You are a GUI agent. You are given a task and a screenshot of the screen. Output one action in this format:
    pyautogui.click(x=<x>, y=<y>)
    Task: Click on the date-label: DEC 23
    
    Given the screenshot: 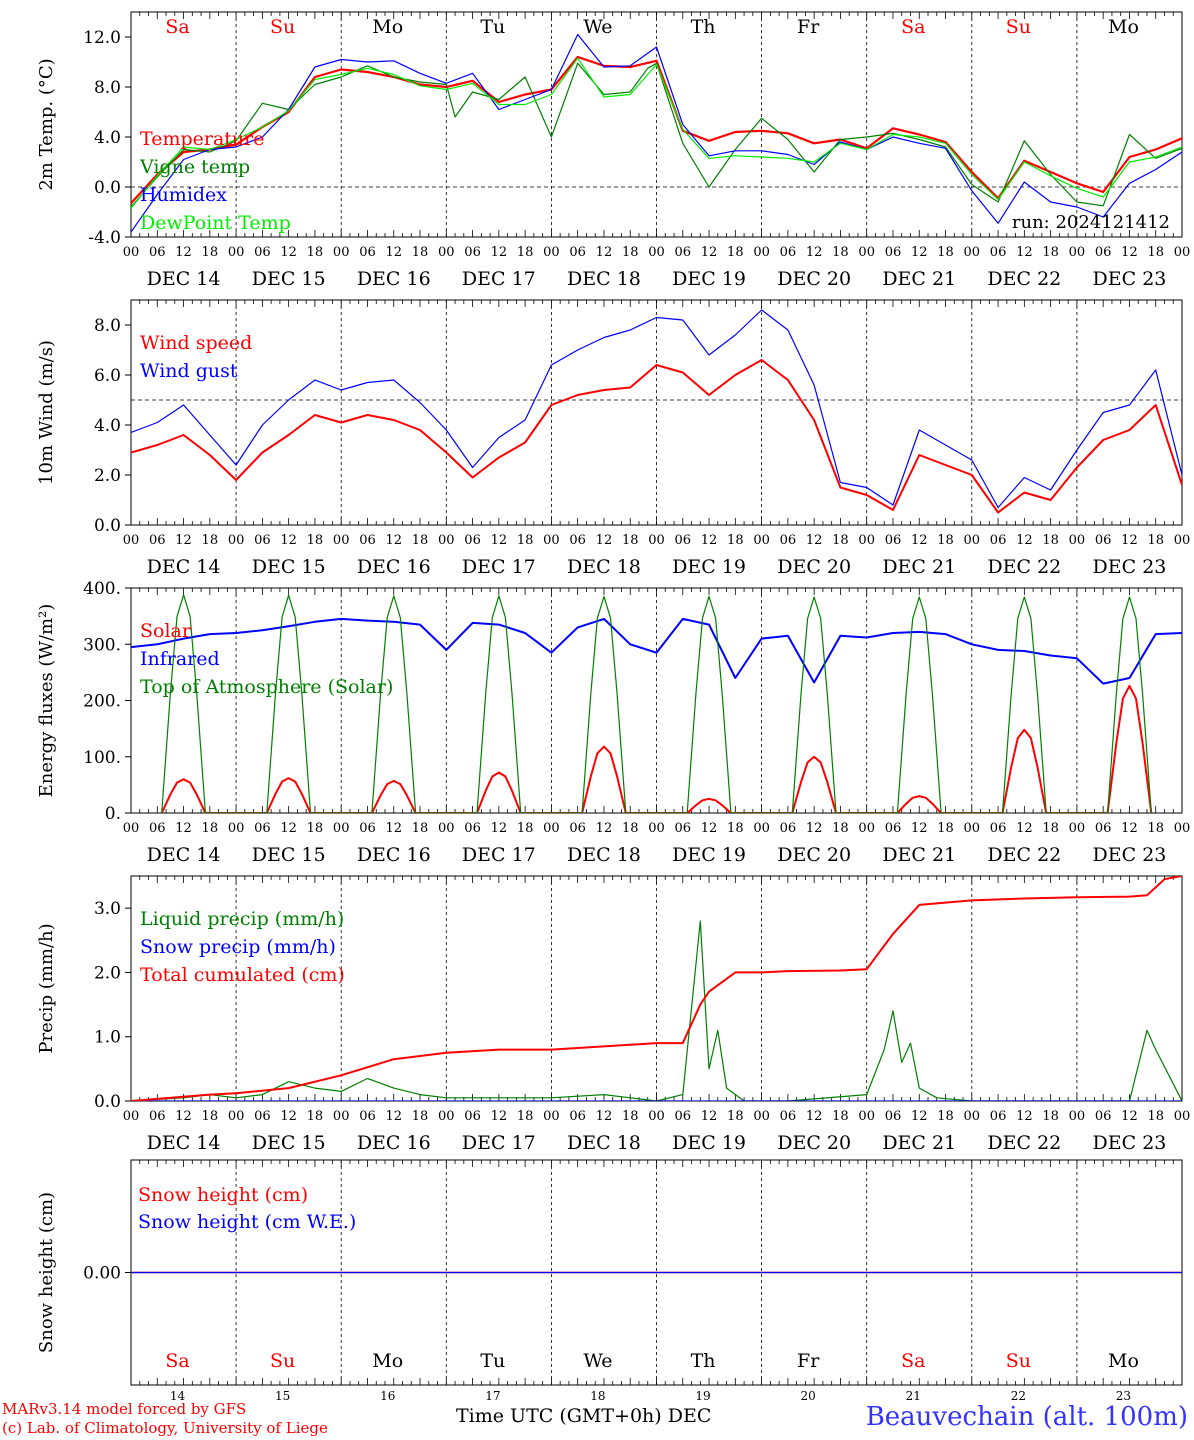 What is the action you would take?
    pyautogui.click(x=1130, y=855)
    